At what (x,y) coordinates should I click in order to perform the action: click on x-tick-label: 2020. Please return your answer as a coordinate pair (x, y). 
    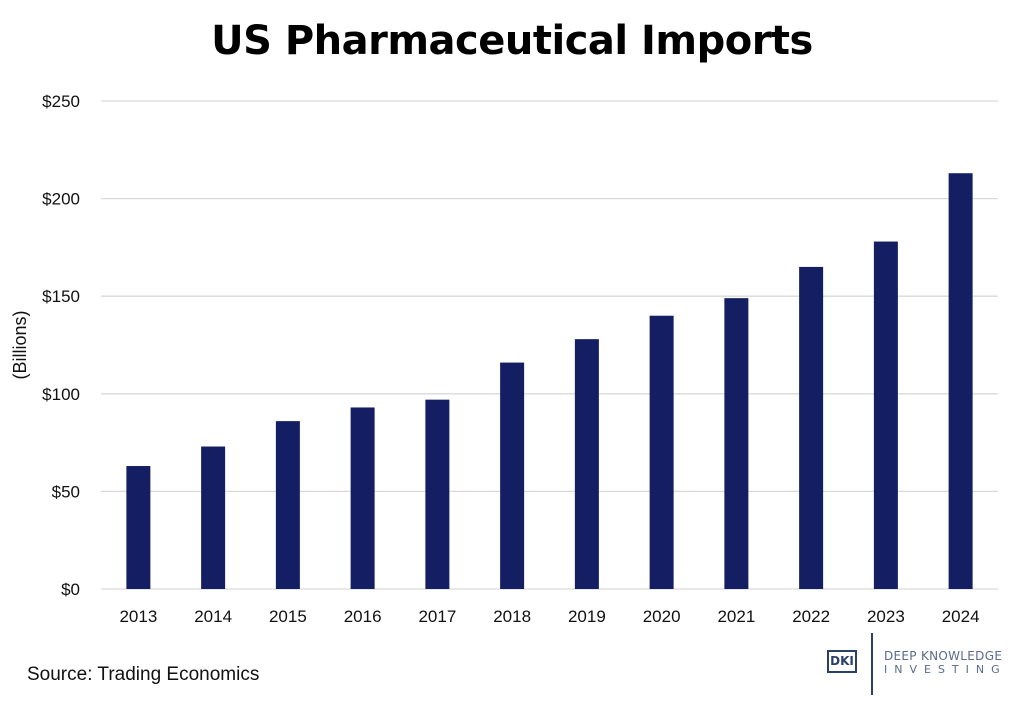
    Looking at the image, I should click on (662, 616).